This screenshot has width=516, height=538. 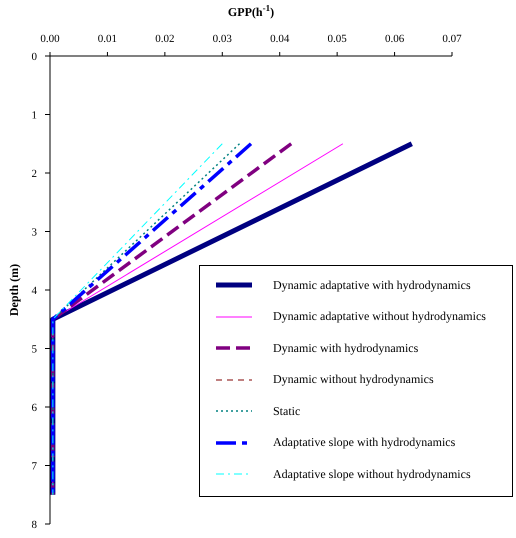 What do you see at coordinates (35, 56) in the screenshot?
I see `y-tick-label: 0` at bounding box center [35, 56].